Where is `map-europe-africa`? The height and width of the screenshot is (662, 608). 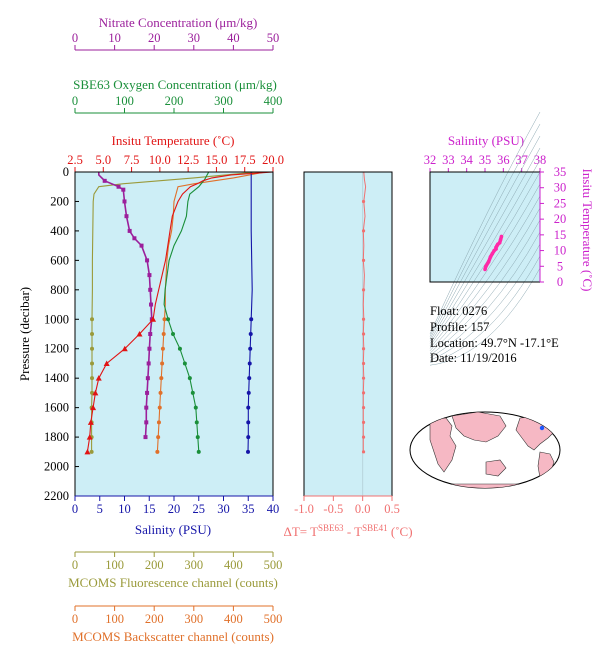 map-europe-africa is located at coordinates (443, 445).